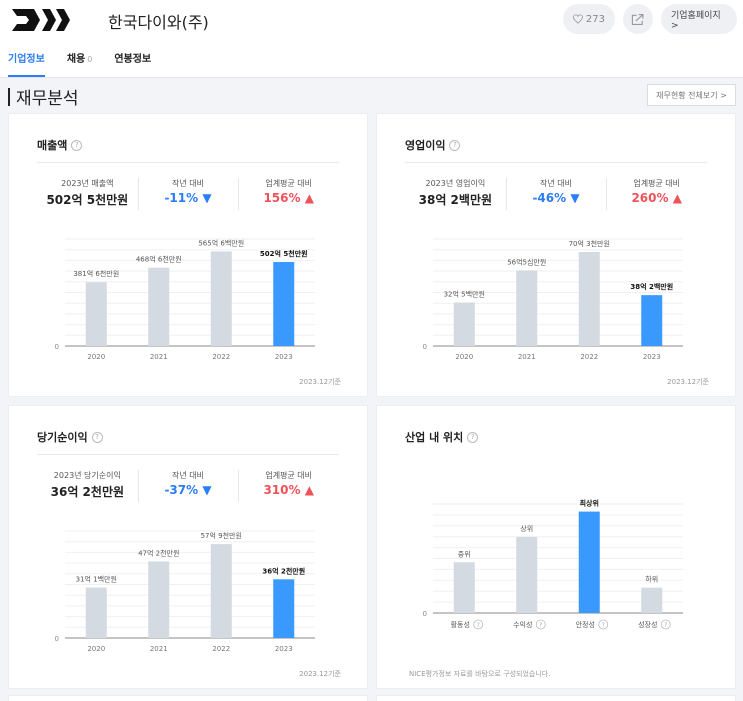 Image resolution: width=743 pixels, height=701 pixels. What do you see at coordinates (159, 259) in the screenshot?
I see `data-label: 468억 6천만원` at bounding box center [159, 259].